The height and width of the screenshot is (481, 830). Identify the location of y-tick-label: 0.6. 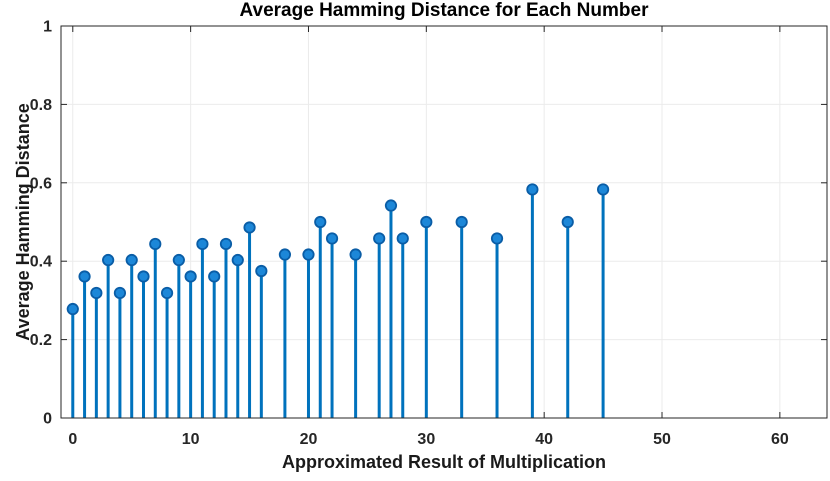
(41, 183).